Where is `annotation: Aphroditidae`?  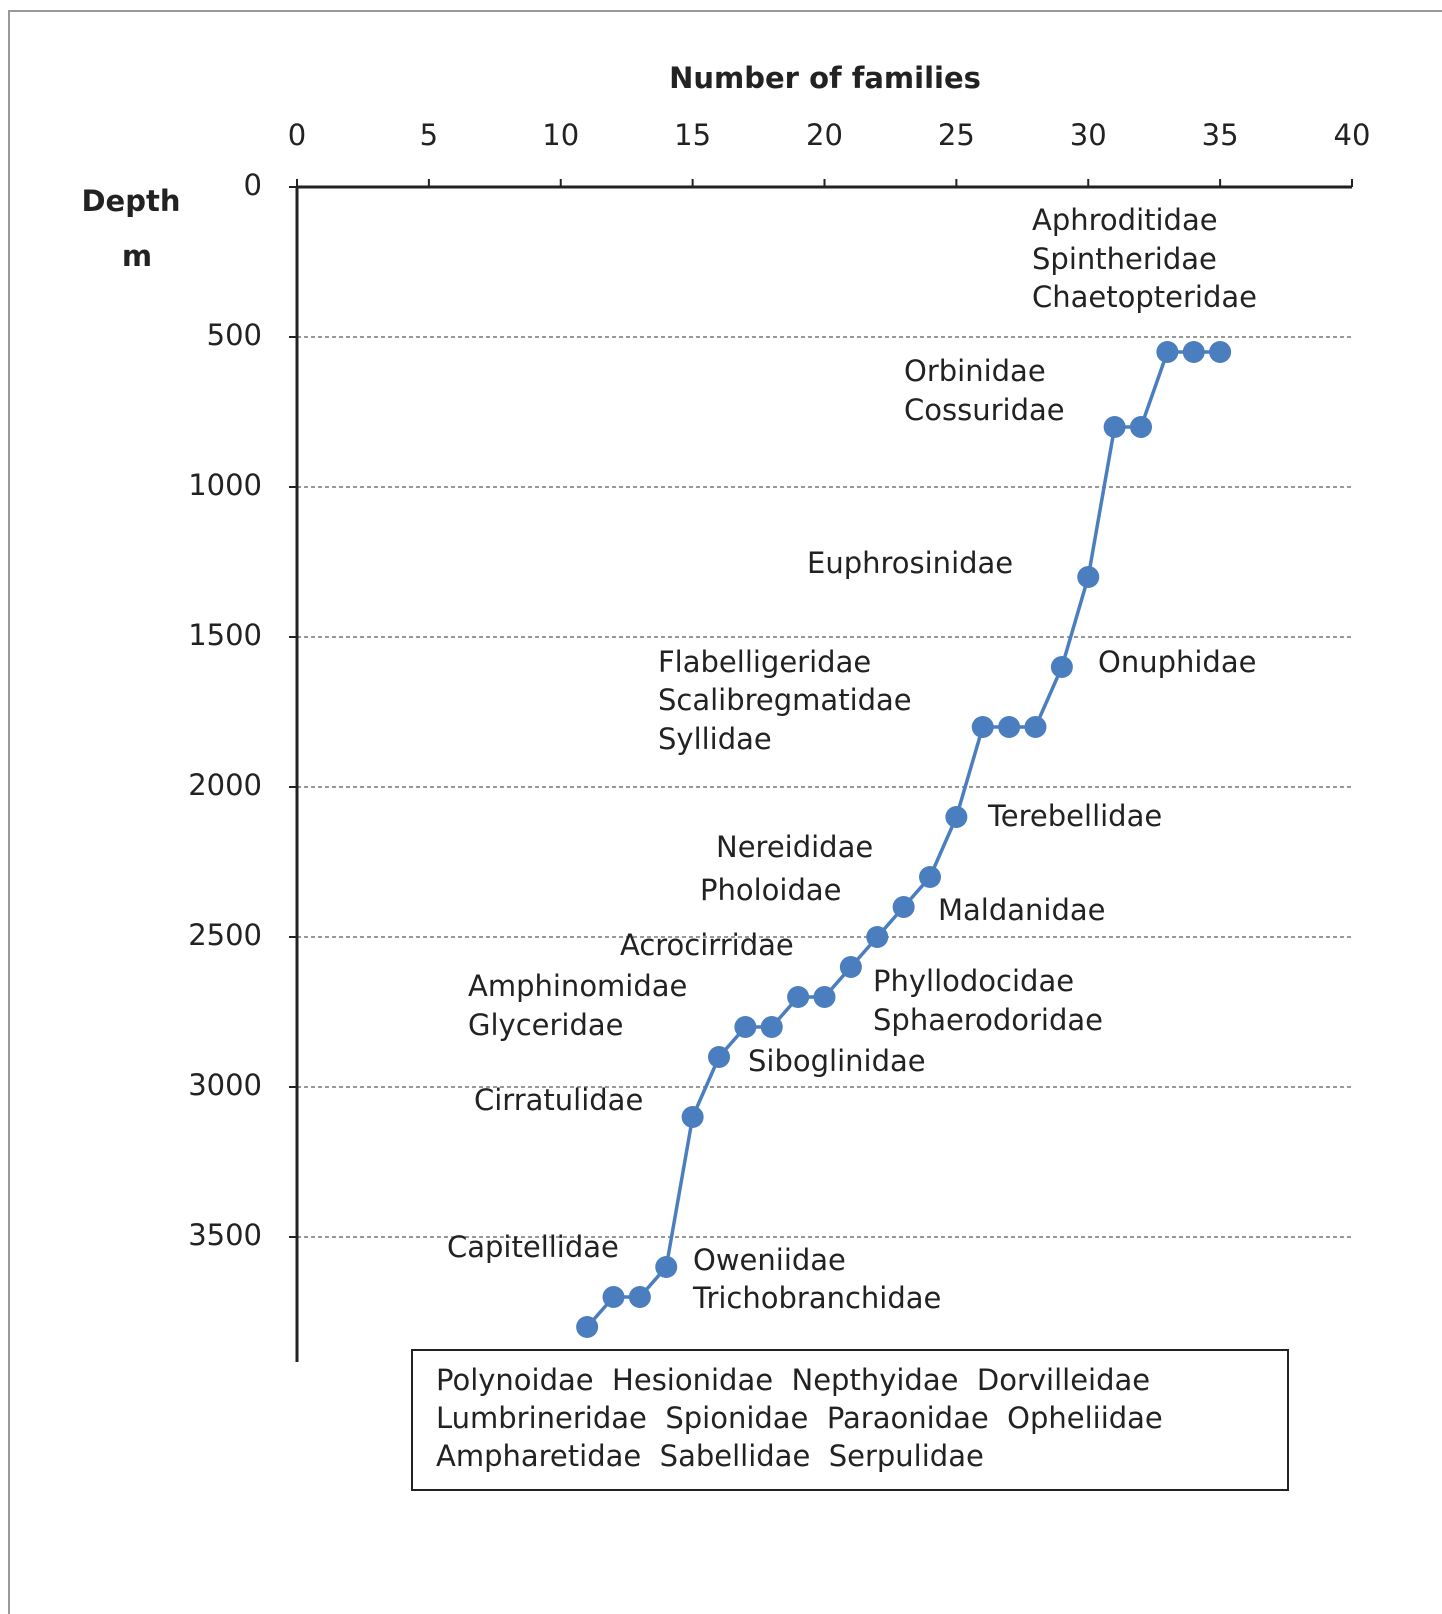 annotation: Aphroditidae is located at coordinates (1125, 220).